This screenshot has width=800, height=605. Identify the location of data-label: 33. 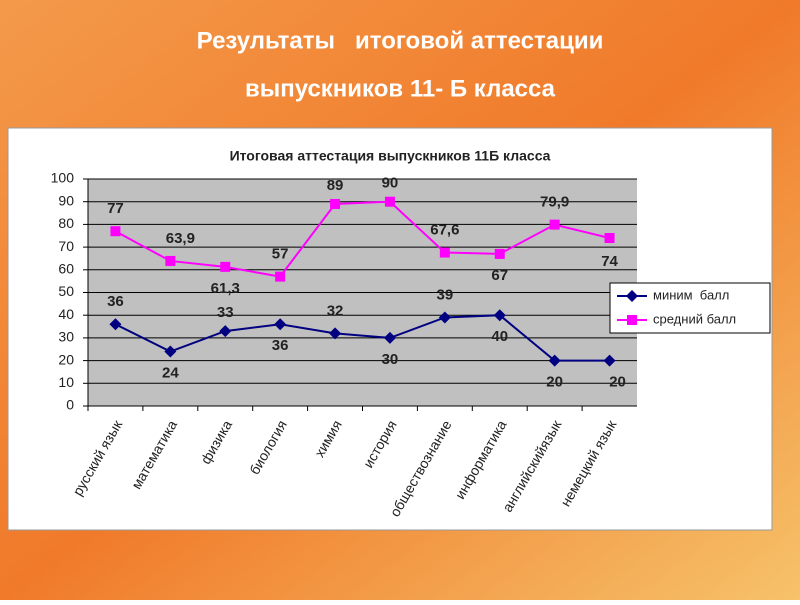
(225, 312).